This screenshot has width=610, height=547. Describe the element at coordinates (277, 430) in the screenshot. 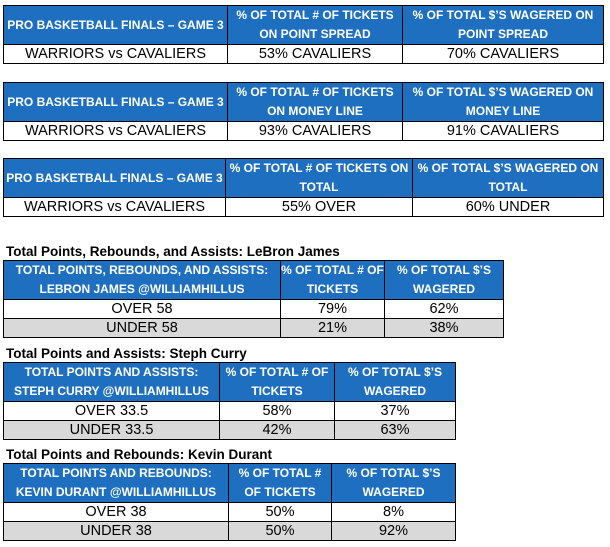

I see `tickets-cell: 42%` at that location.